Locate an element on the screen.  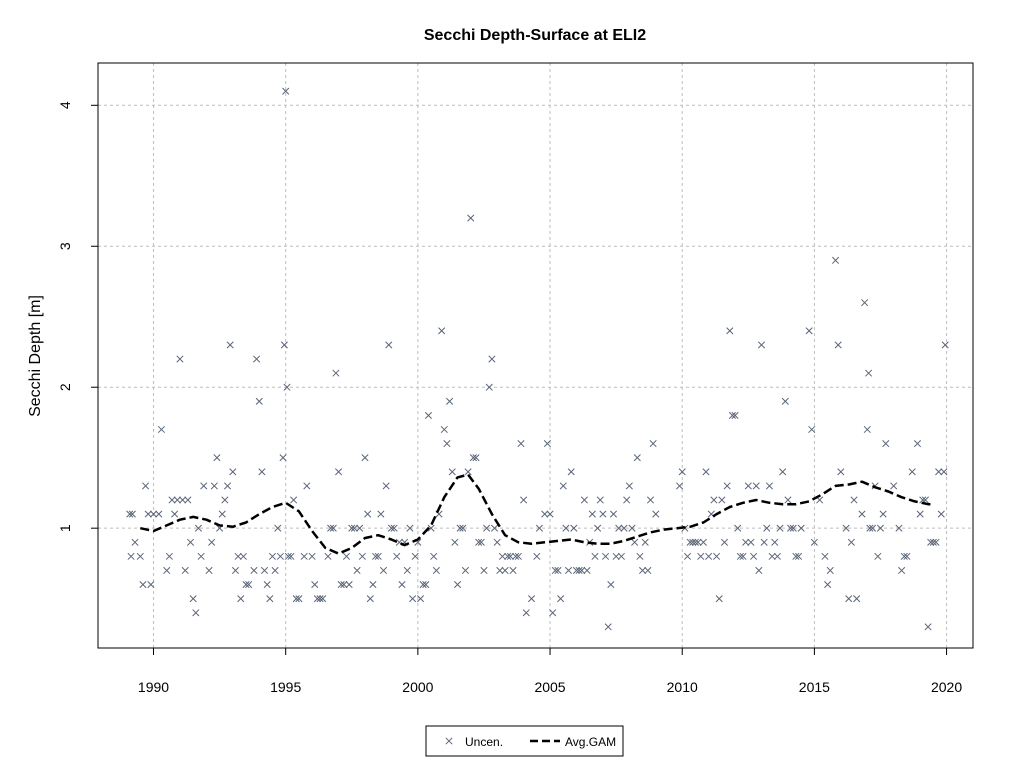
x-axis: 1990 1995 2000 2005 2010 2015 2020 is located at coordinates (550, 671).